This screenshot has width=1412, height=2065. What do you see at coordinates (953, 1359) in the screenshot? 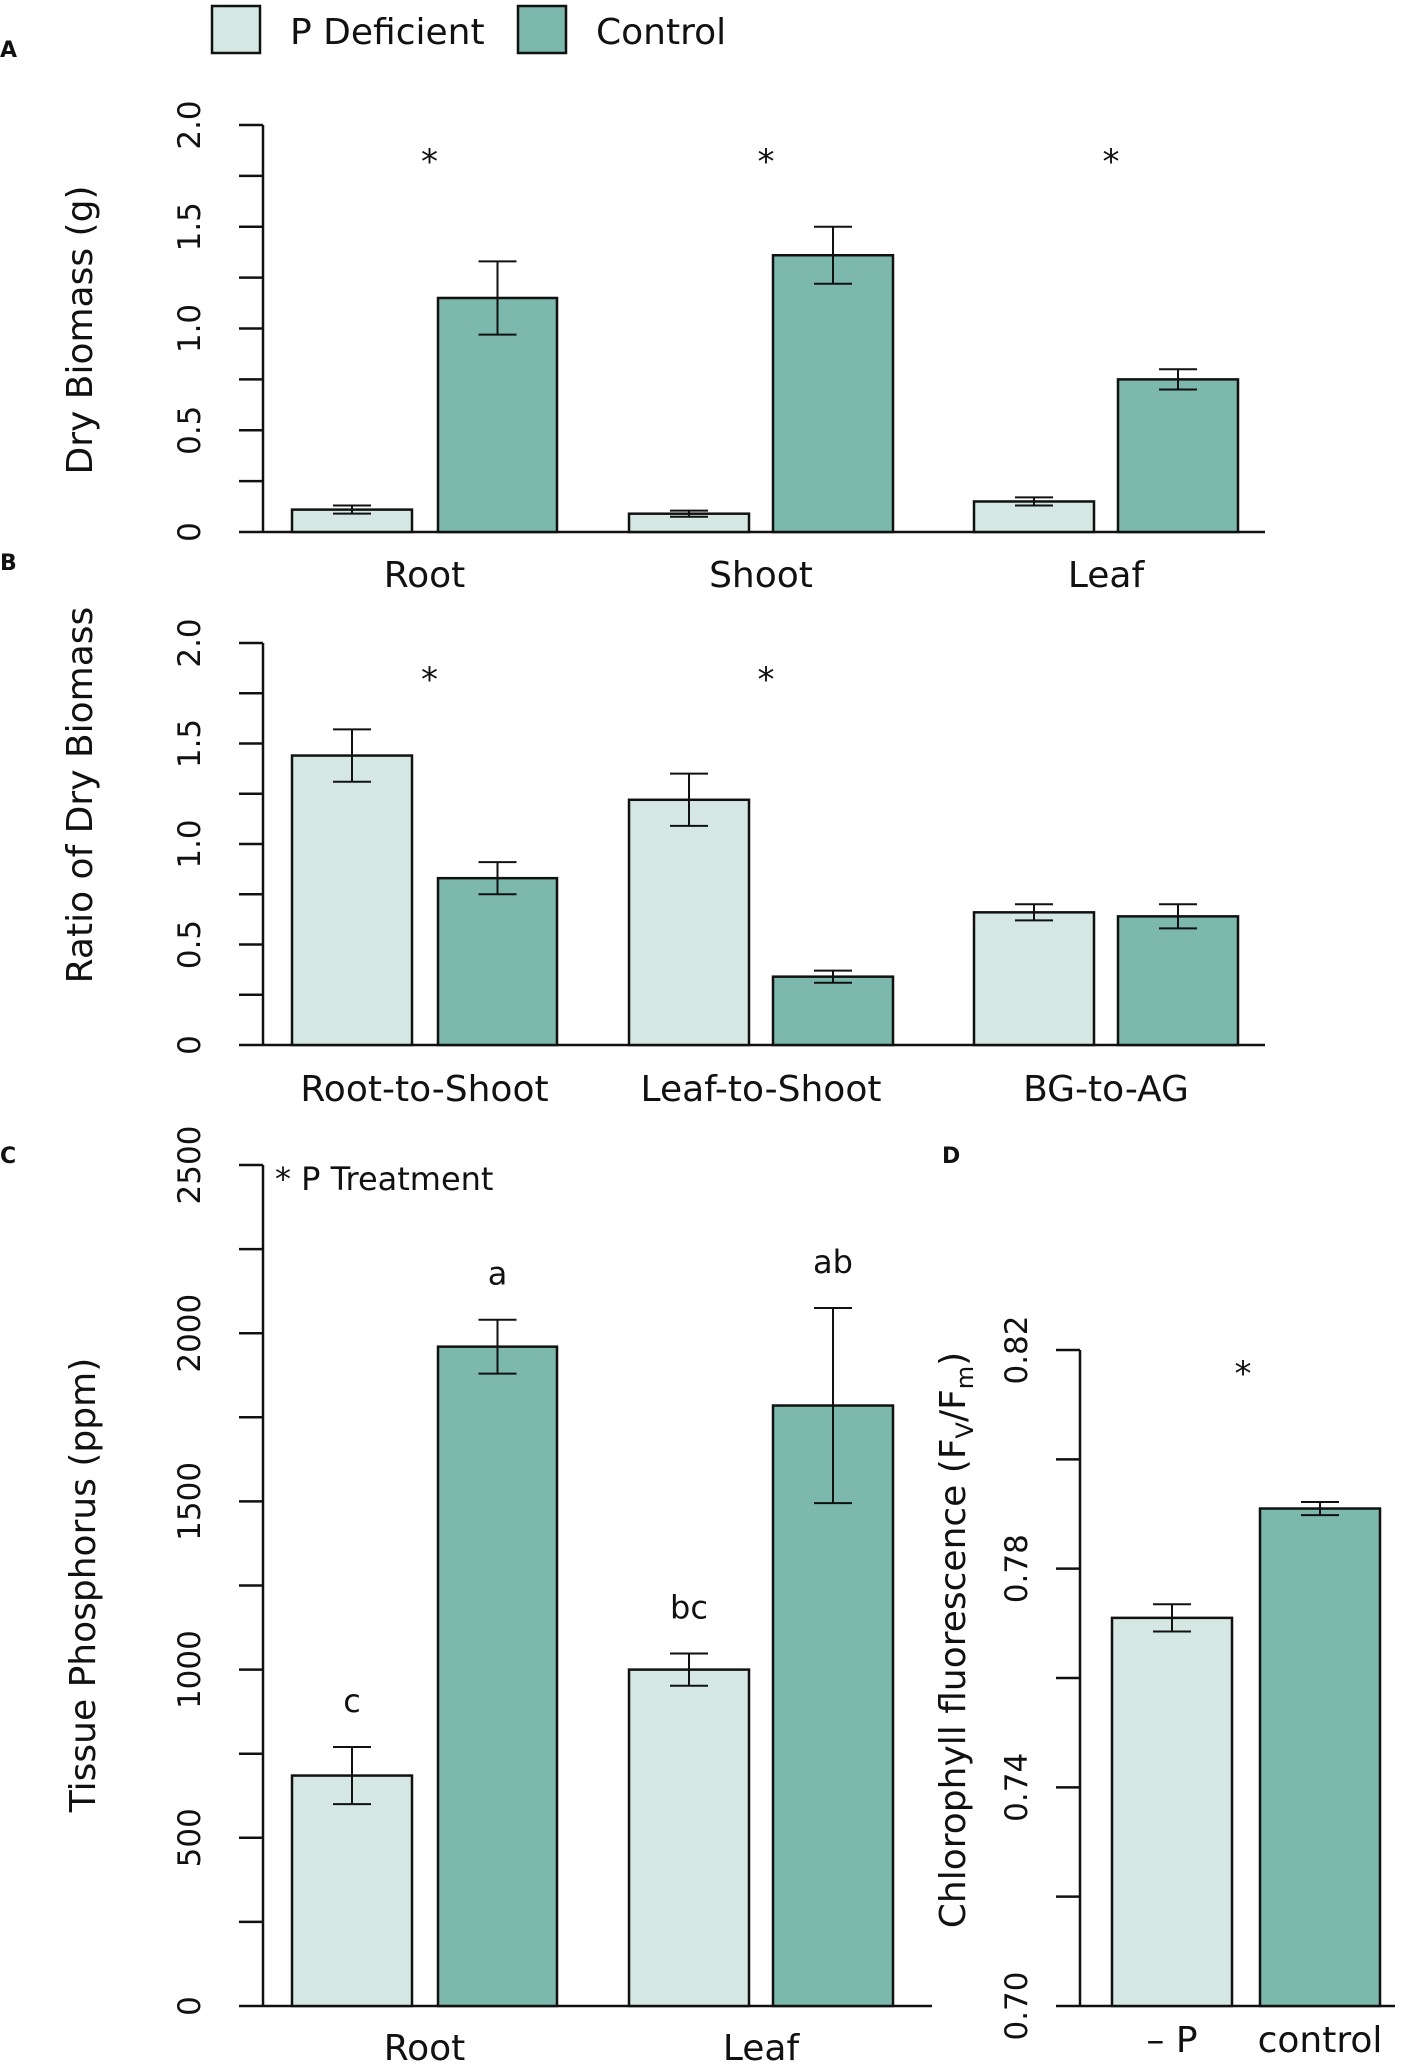
I see `panel-d-ylabel-end: )` at bounding box center [953, 1359].